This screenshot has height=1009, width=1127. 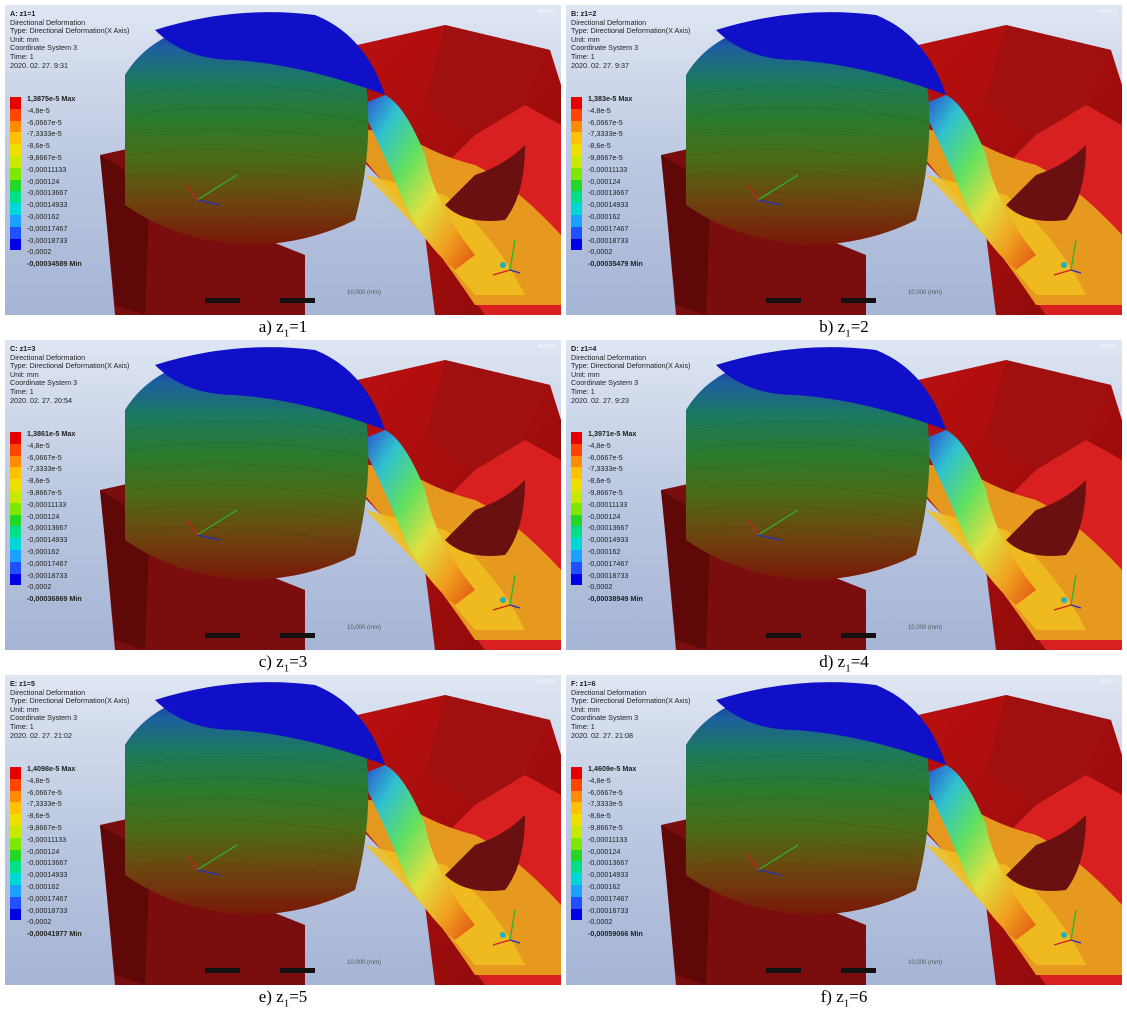 What do you see at coordinates (583, 683) in the screenshot?
I see `result-title: F: z1=6` at bounding box center [583, 683].